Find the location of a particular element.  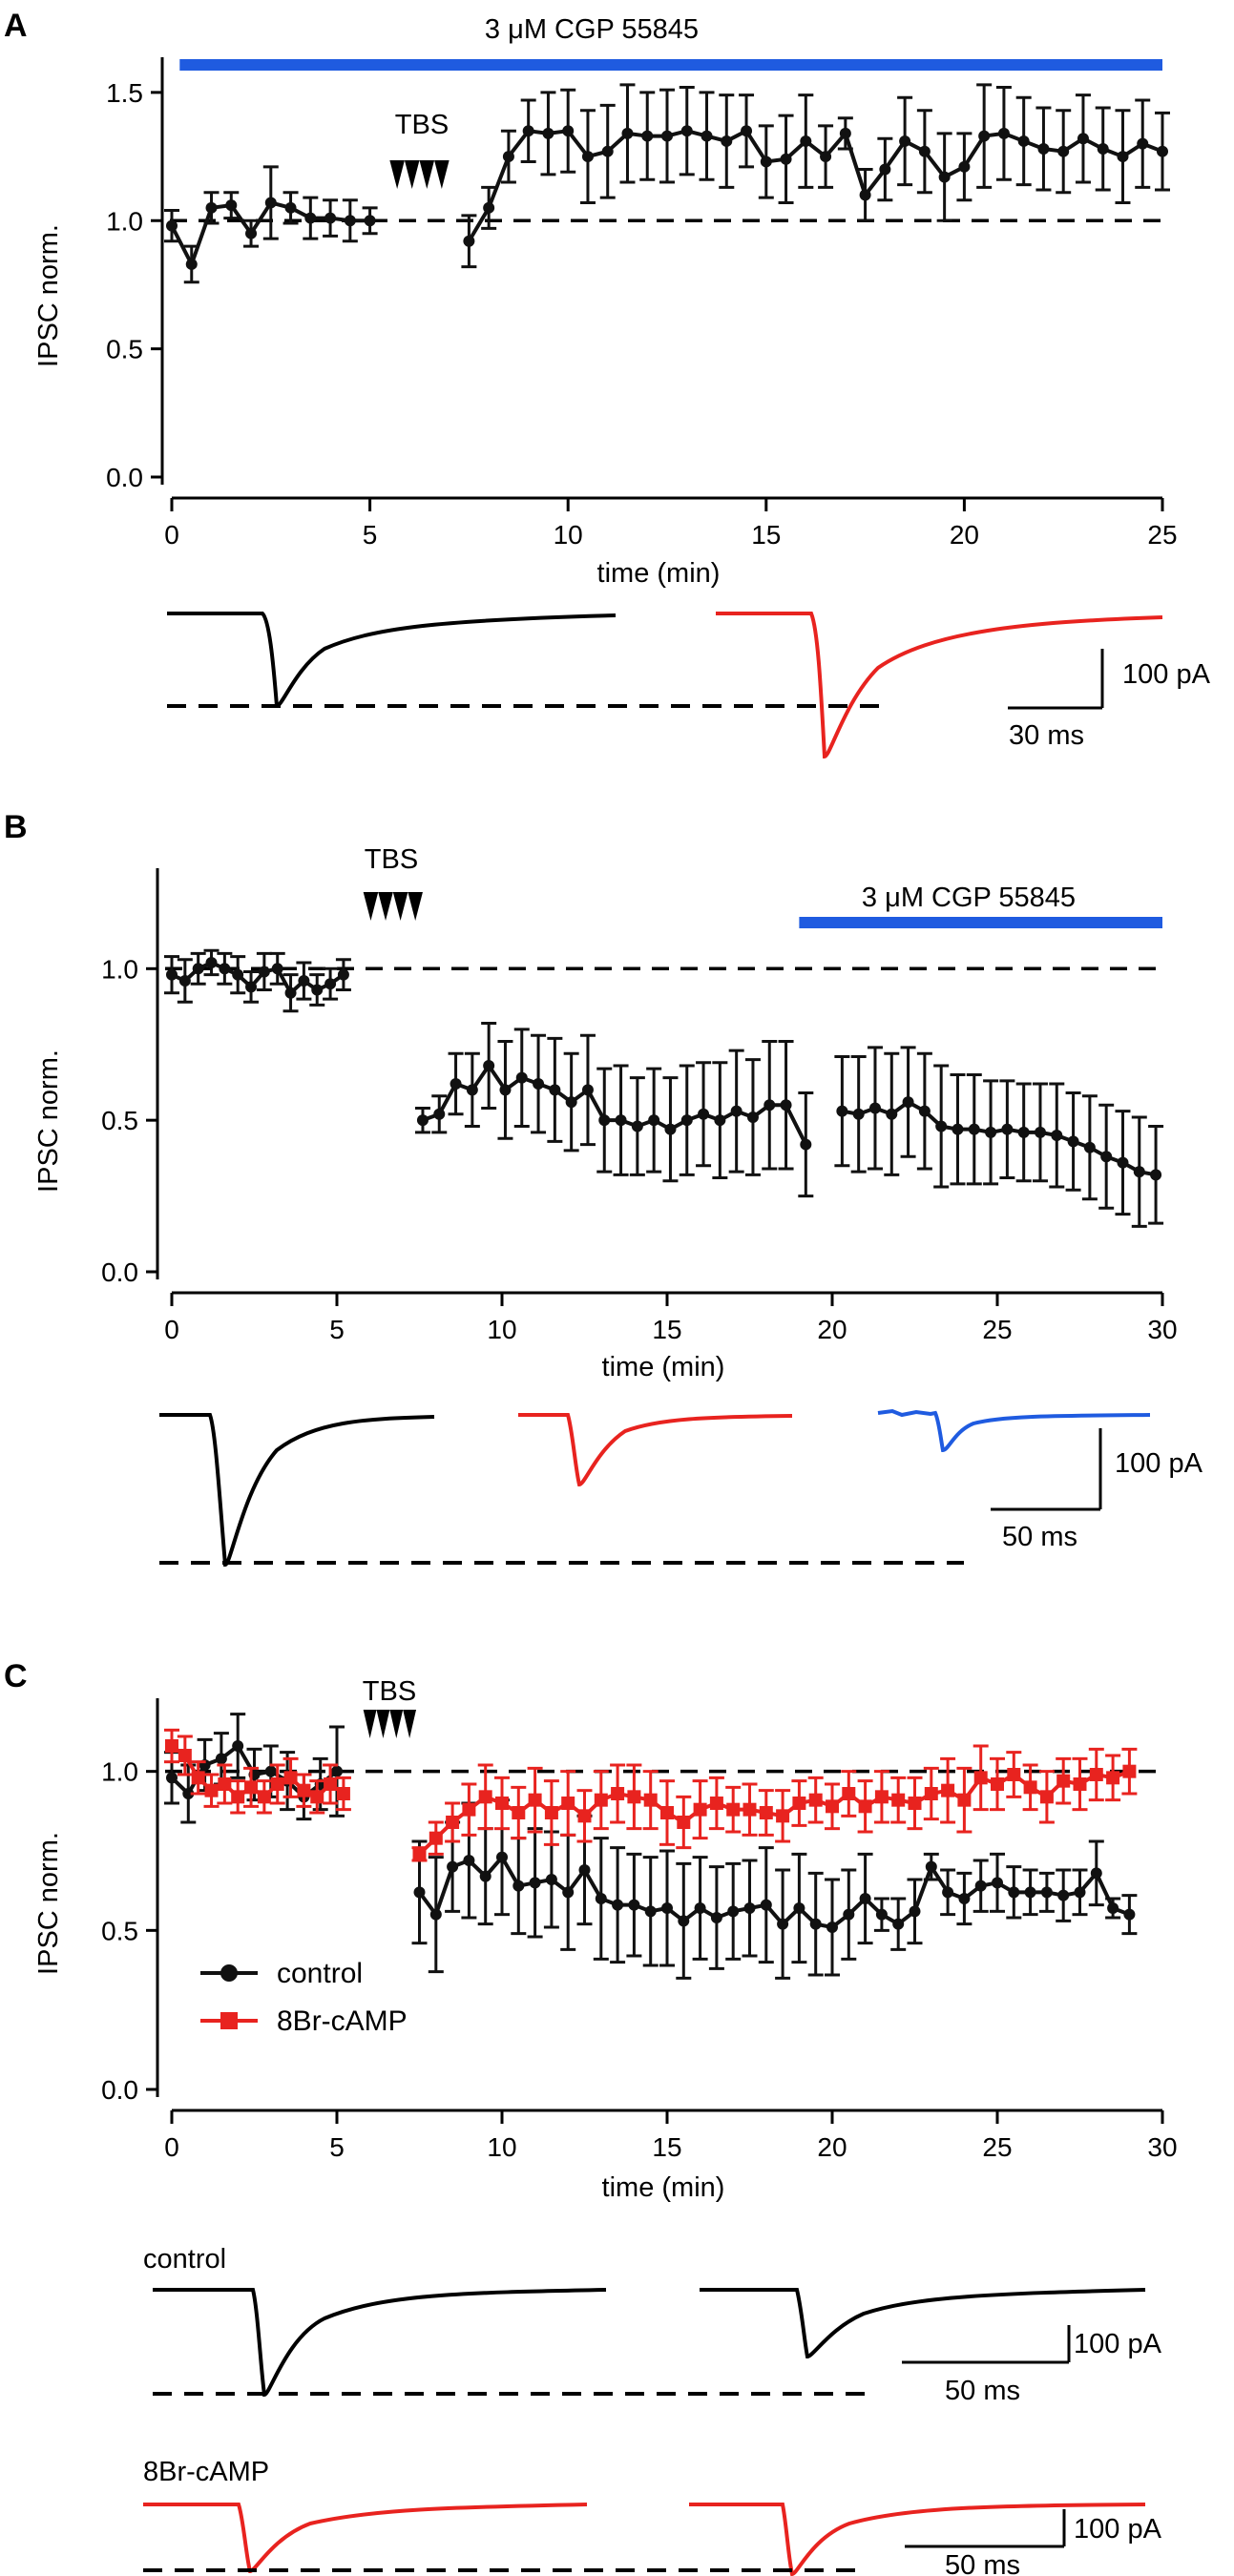

panel-b-drug-label: 3 μM CGP 55845 is located at coordinates (969, 898).